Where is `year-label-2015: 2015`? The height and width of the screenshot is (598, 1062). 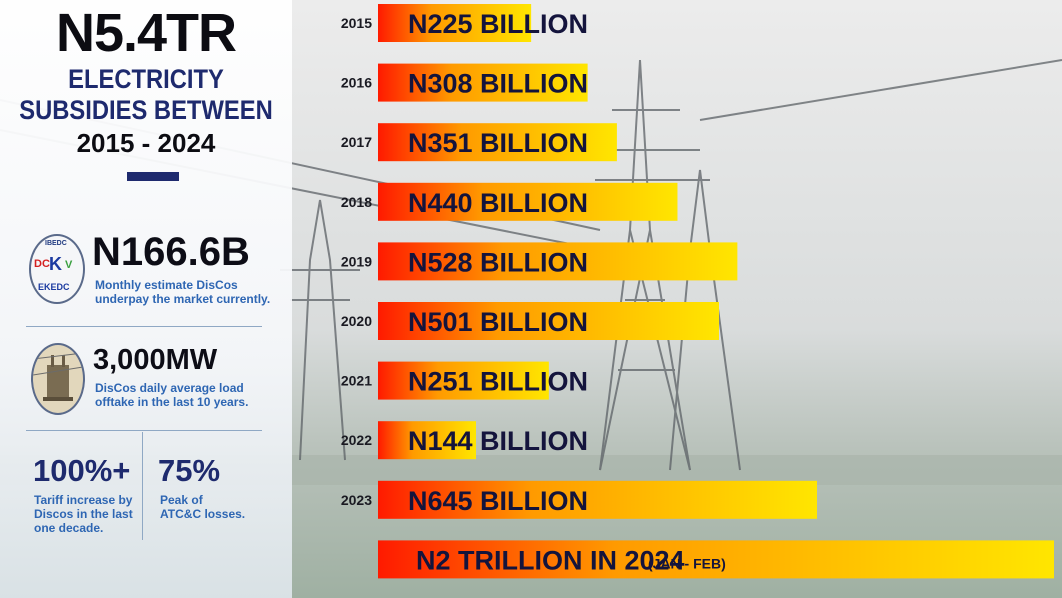 year-label-2015: 2015 is located at coordinates (356, 23).